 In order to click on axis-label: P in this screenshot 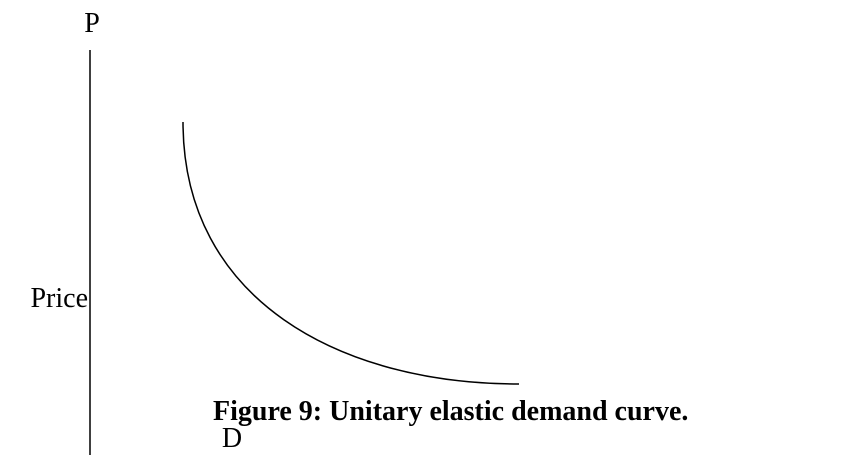, I will do `click(92, 23)`.